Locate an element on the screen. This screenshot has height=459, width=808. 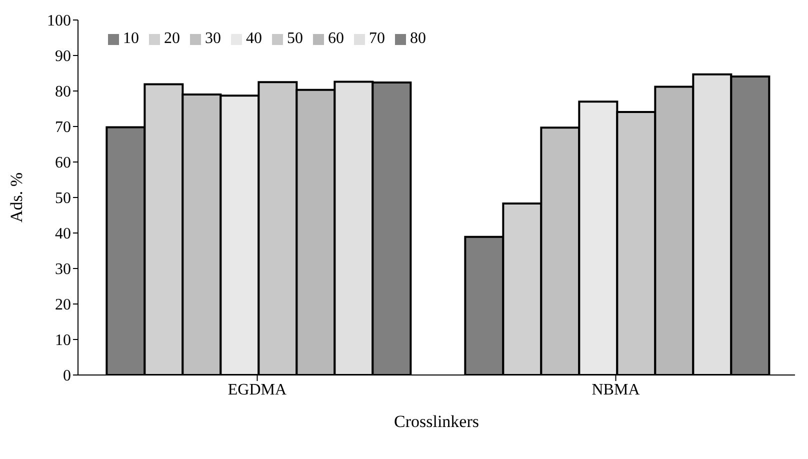
y-tick-label: 40 is located at coordinates (63, 234).